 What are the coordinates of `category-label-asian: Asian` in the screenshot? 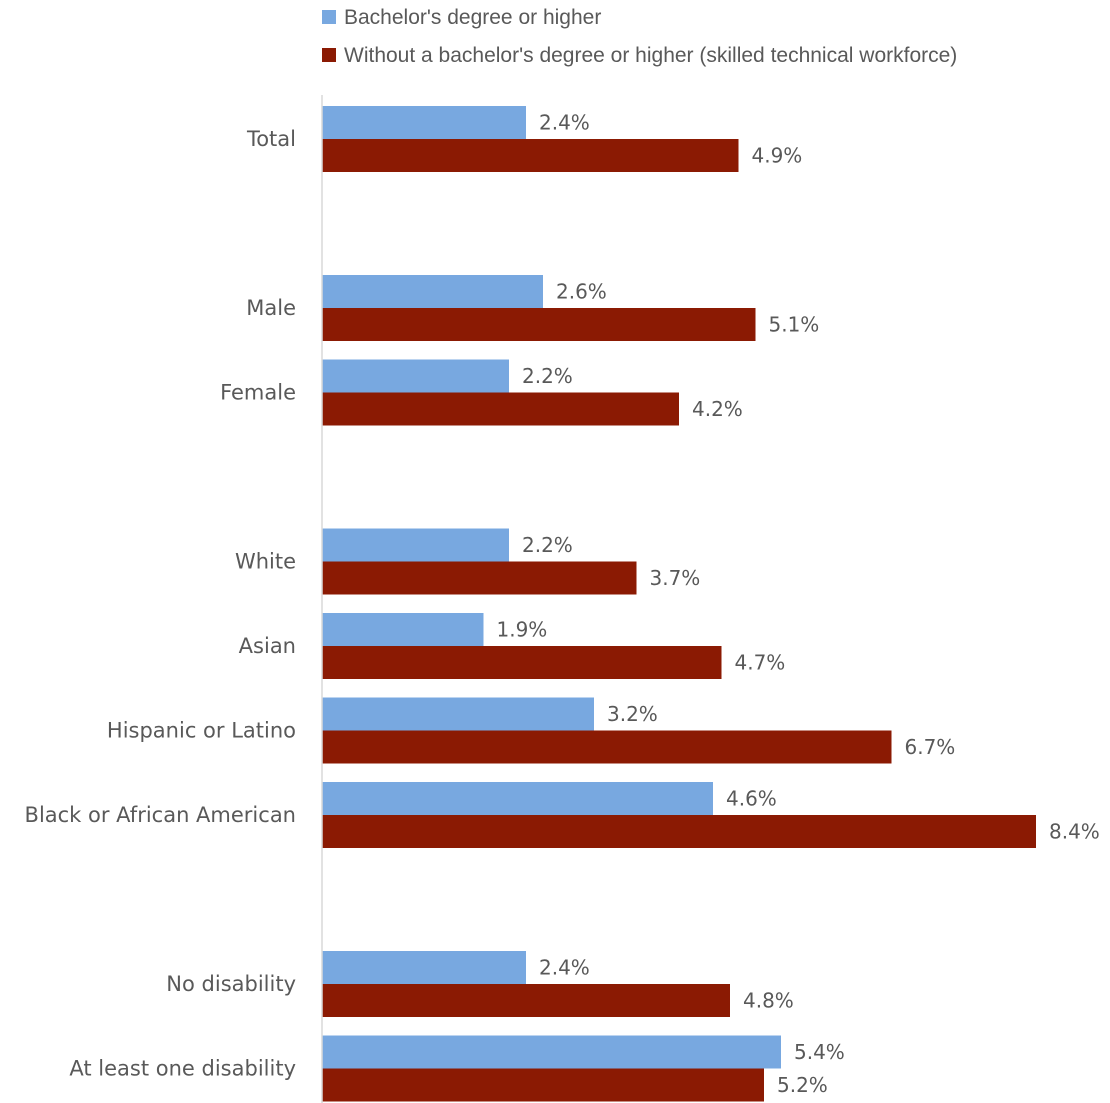 It's located at (267, 646).